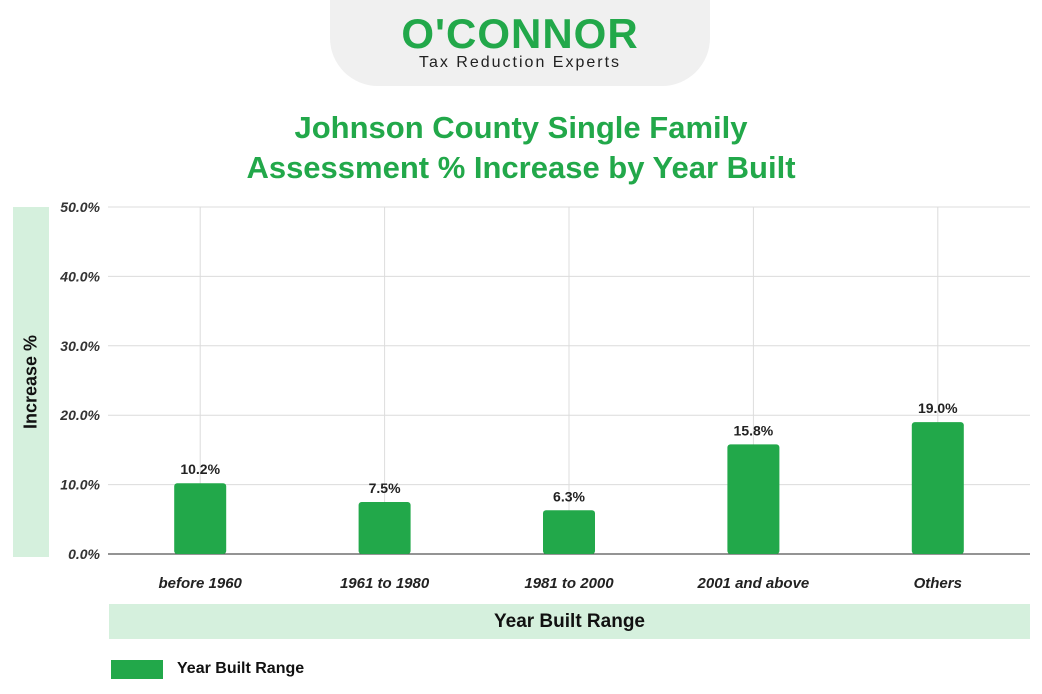 Image resolution: width=1042 pixels, height=694 pixels. What do you see at coordinates (569, 583) in the screenshot?
I see `x-tick-label: 1981 to 2000` at bounding box center [569, 583].